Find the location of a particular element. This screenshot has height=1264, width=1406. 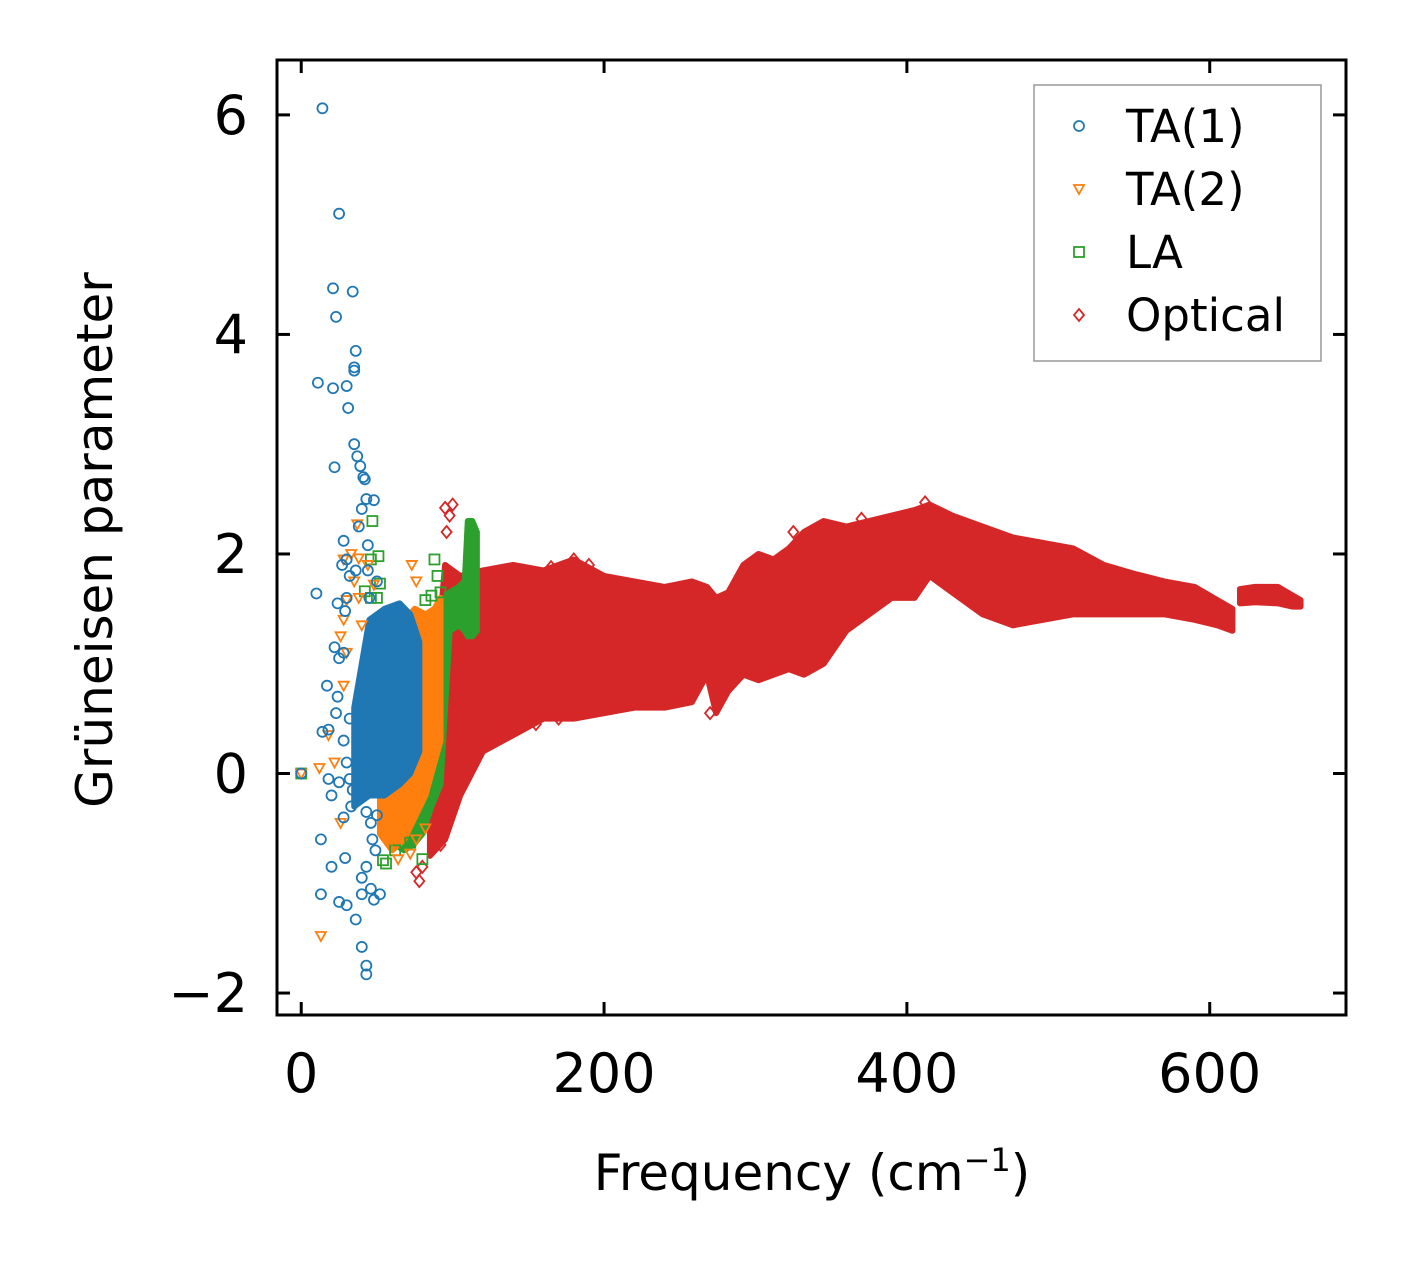

x-tick-label: 200 is located at coordinates (604, 1073).